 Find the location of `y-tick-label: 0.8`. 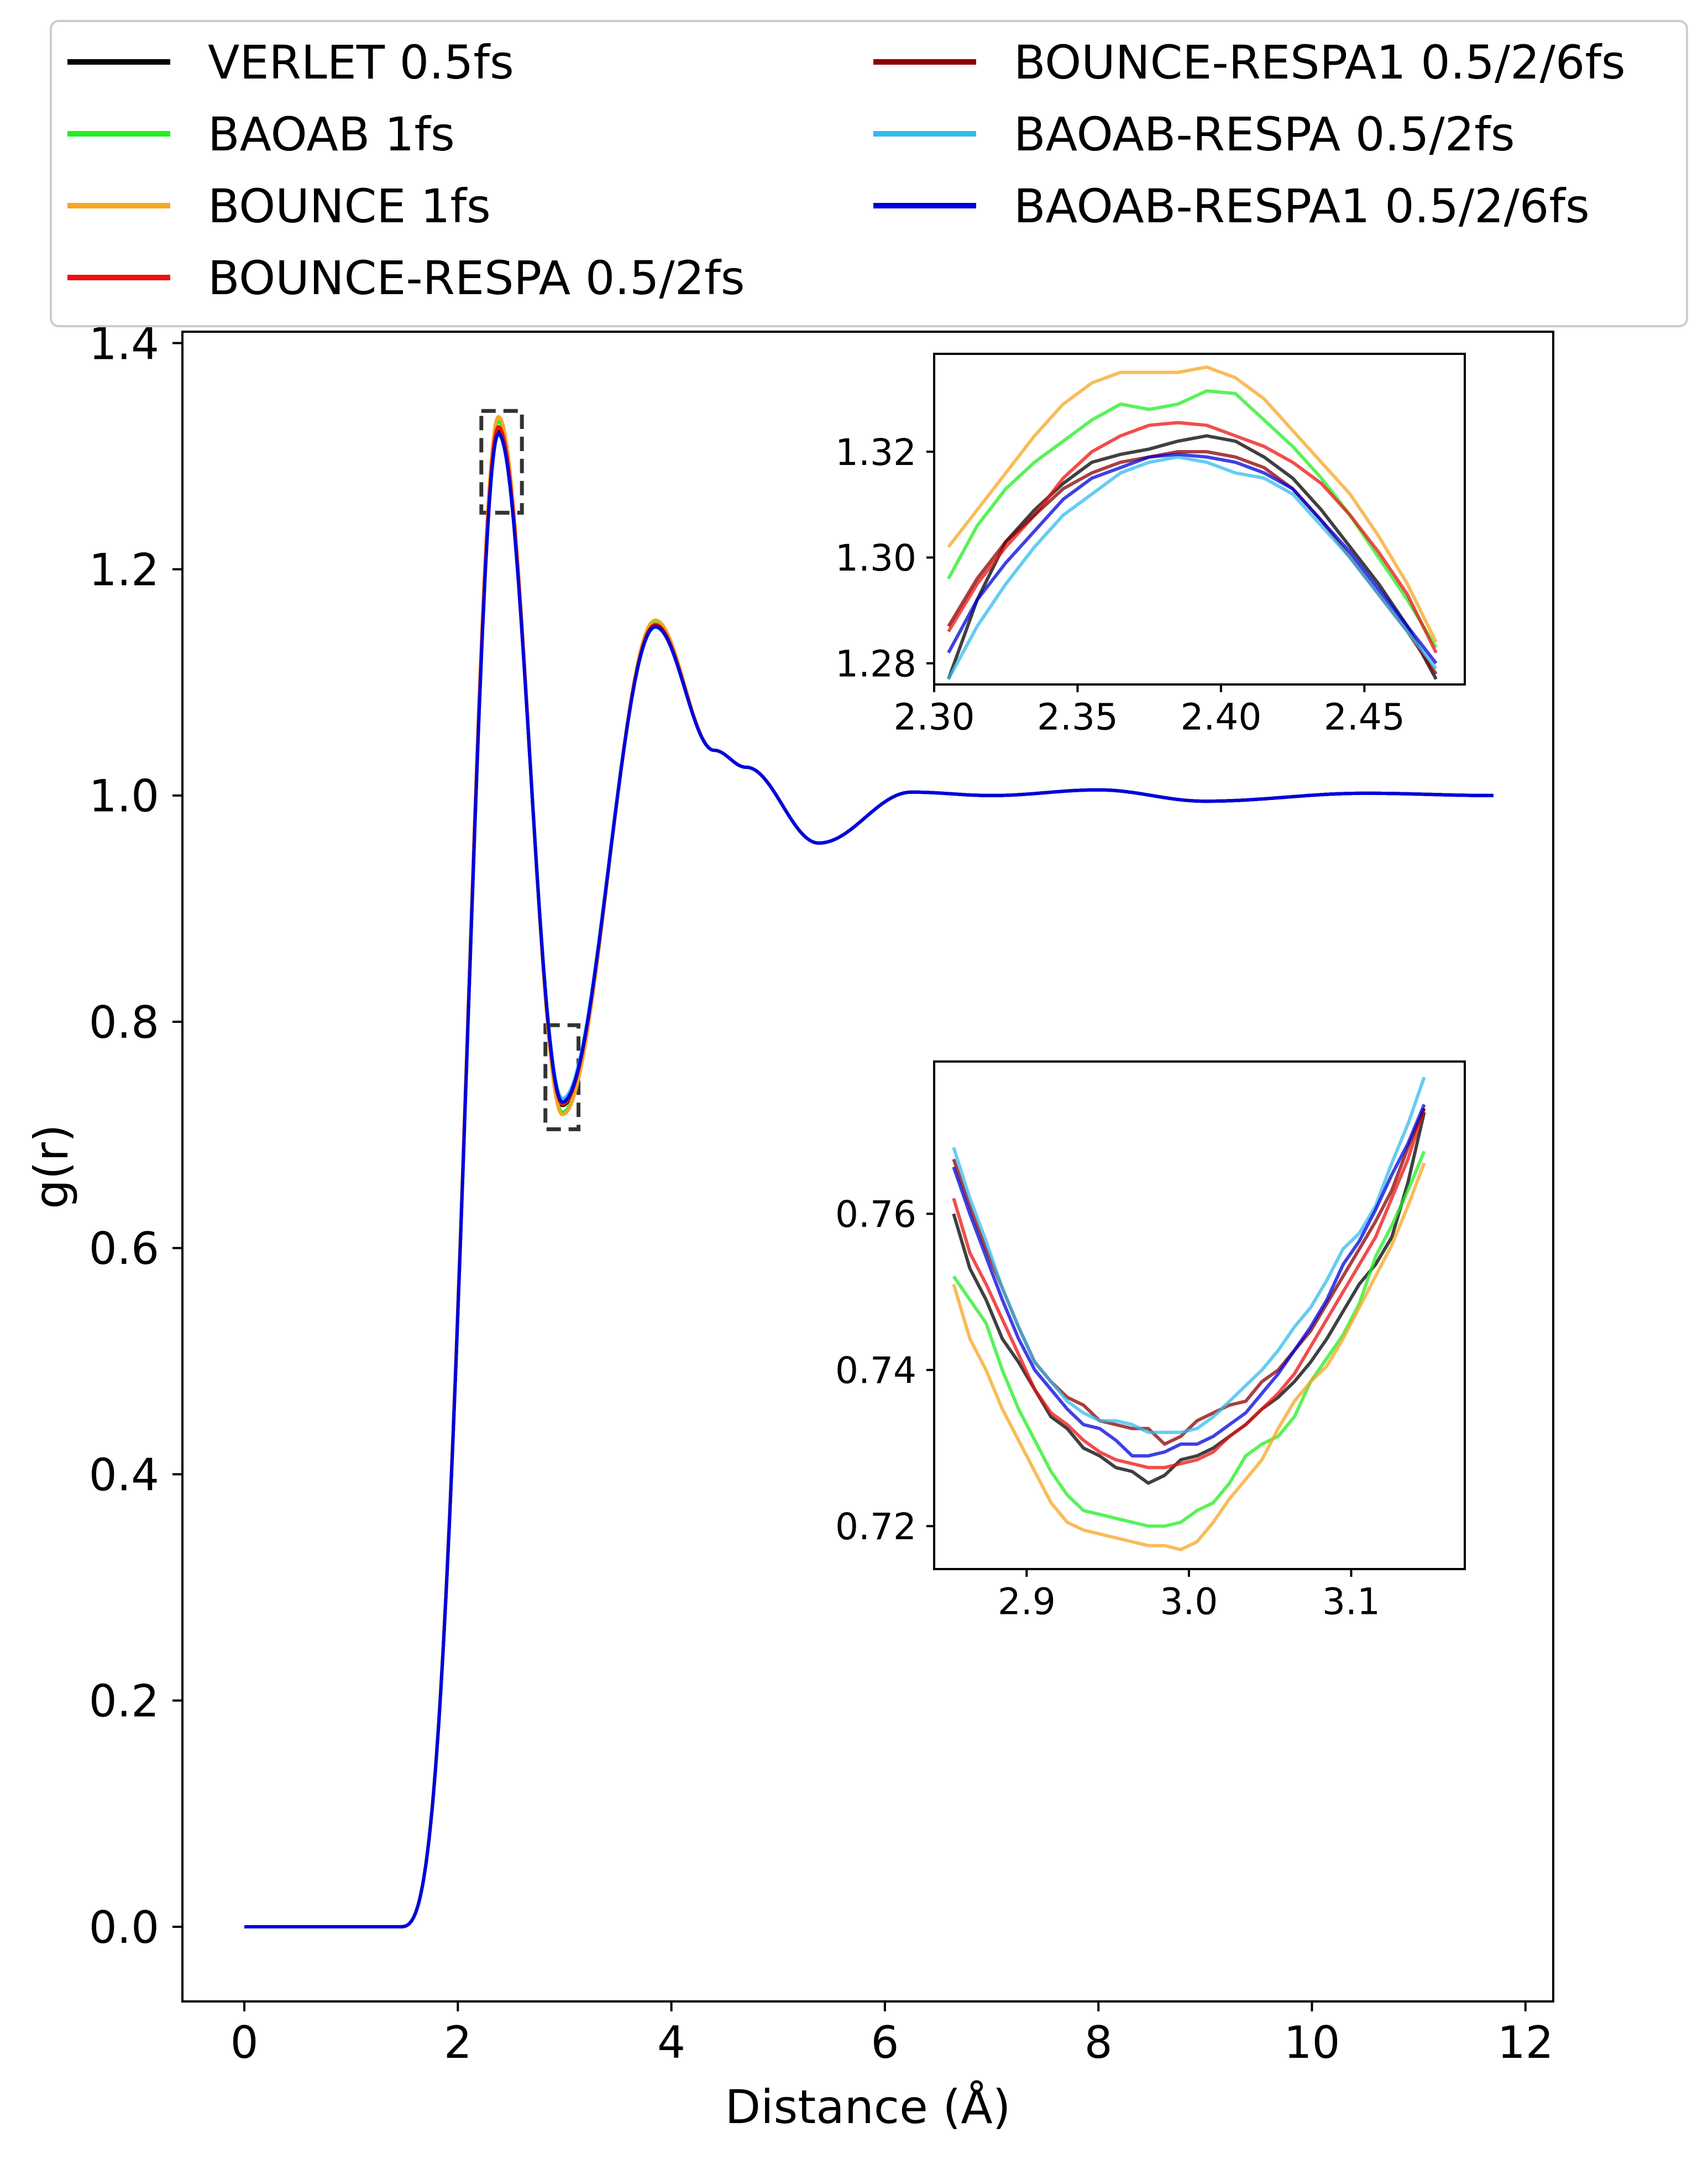

y-tick-label: 0.8 is located at coordinates (124, 1022).